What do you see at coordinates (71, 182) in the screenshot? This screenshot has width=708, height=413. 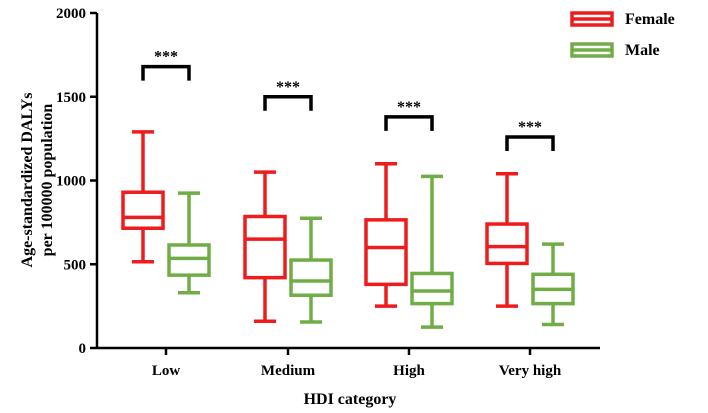 I see `y-tick-label: 1000` at bounding box center [71, 182].